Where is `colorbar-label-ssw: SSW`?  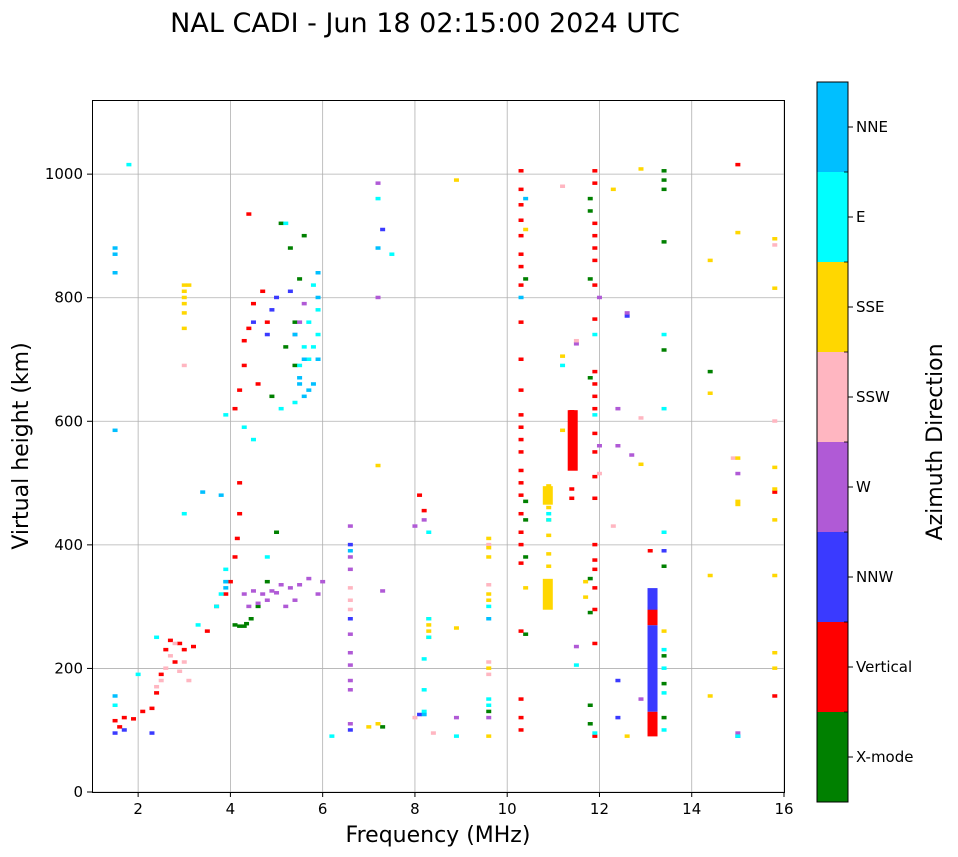
colorbar-label-ssw: SSW is located at coordinates (873, 397).